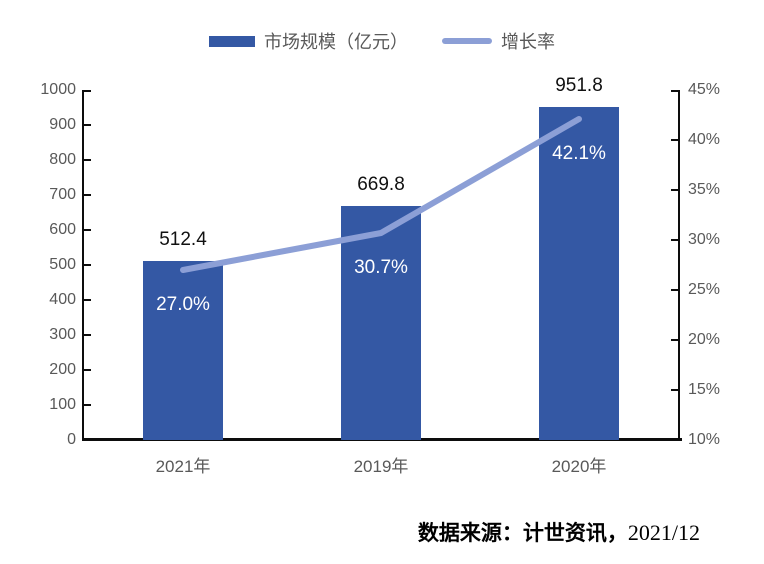  I want to click on left-axis-tick-label: 600, so click(62, 229).